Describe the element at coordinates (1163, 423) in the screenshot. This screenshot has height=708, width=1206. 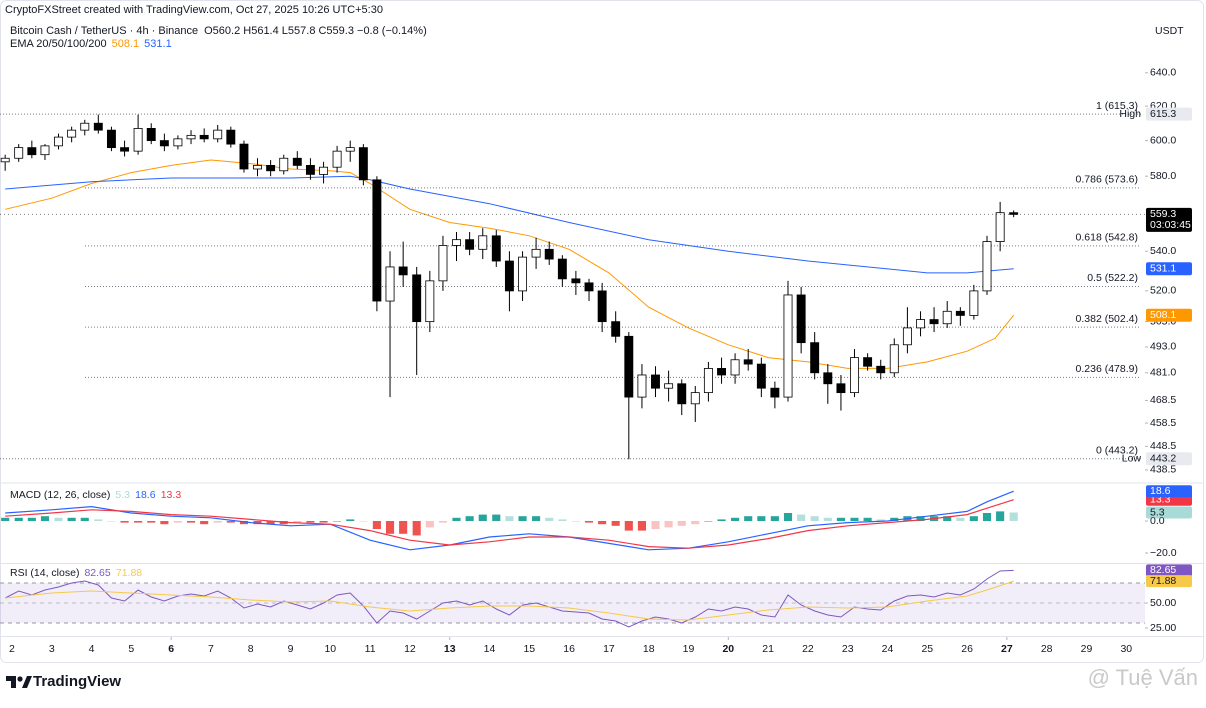
I see `y-tick-label: 458.5` at that location.